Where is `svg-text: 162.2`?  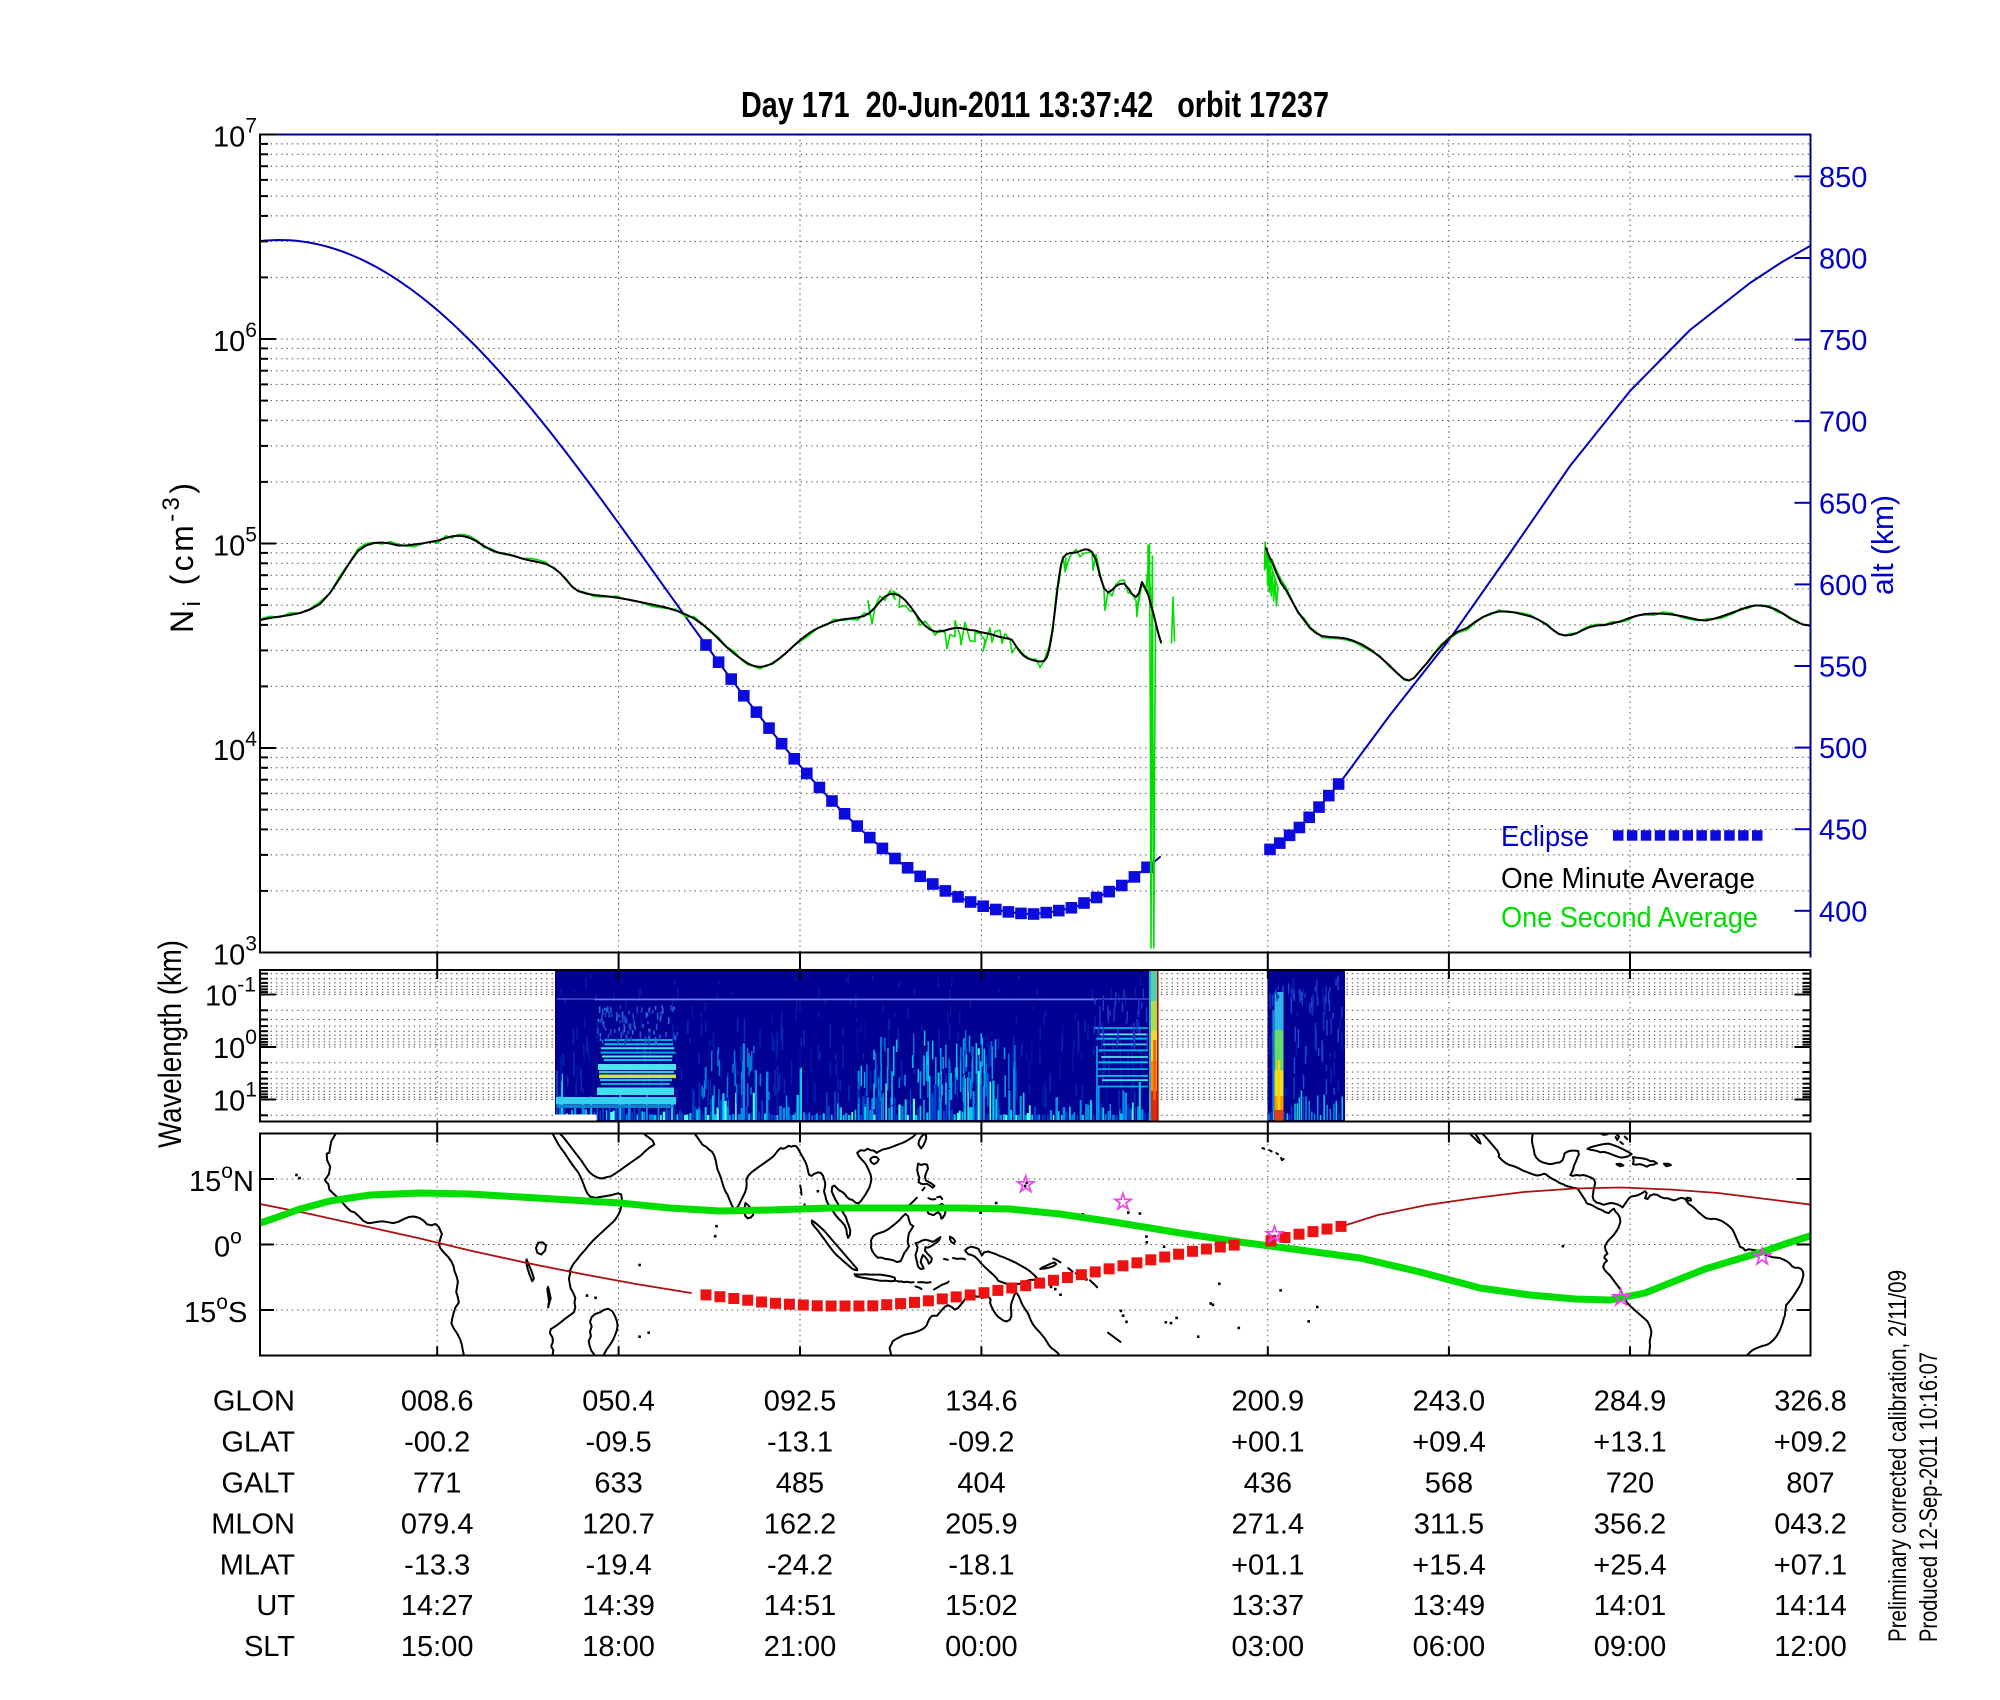
svg-text: 162.2 is located at coordinates (800, 1525).